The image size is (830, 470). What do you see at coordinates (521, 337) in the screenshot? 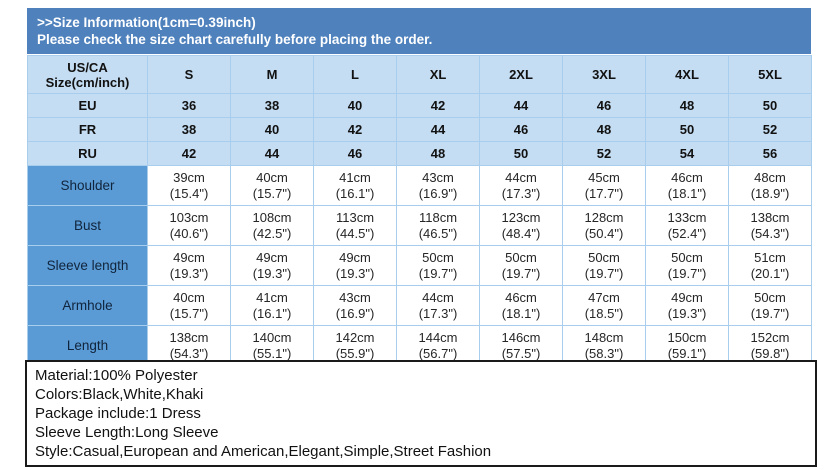
I see `measure-cm: 146cm` at bounding box center [521, 337].